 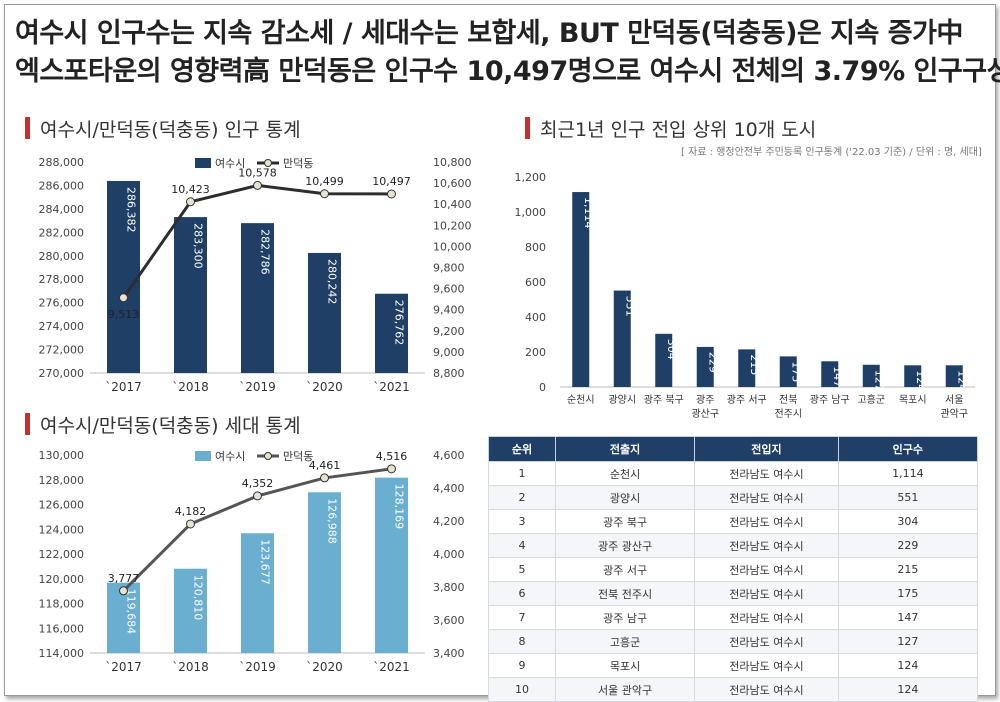 I want to click on legend-line-marker, so click(x=268, y=456).